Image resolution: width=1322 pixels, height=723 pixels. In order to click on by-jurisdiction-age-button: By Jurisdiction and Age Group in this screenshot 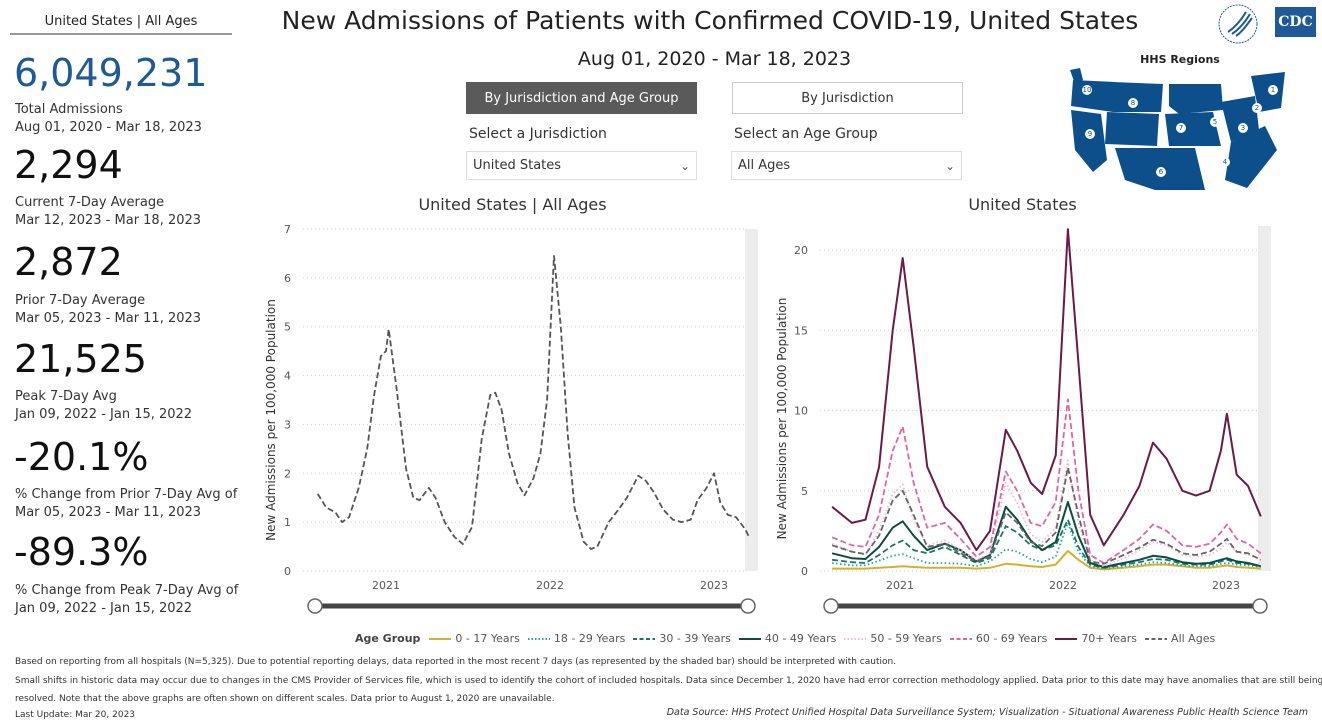, I will do `click(581, 98)`.